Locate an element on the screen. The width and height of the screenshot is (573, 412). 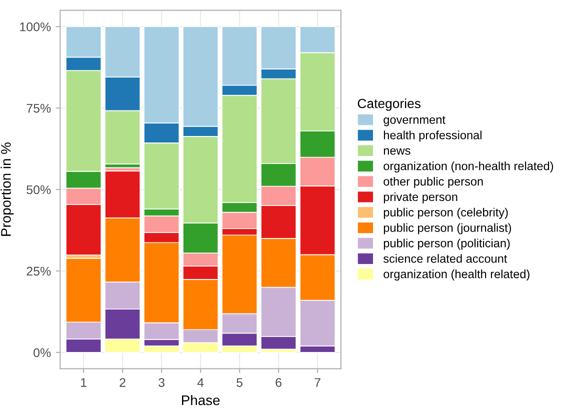
x-tick-label: 1 is located at coordinates (83, 382).